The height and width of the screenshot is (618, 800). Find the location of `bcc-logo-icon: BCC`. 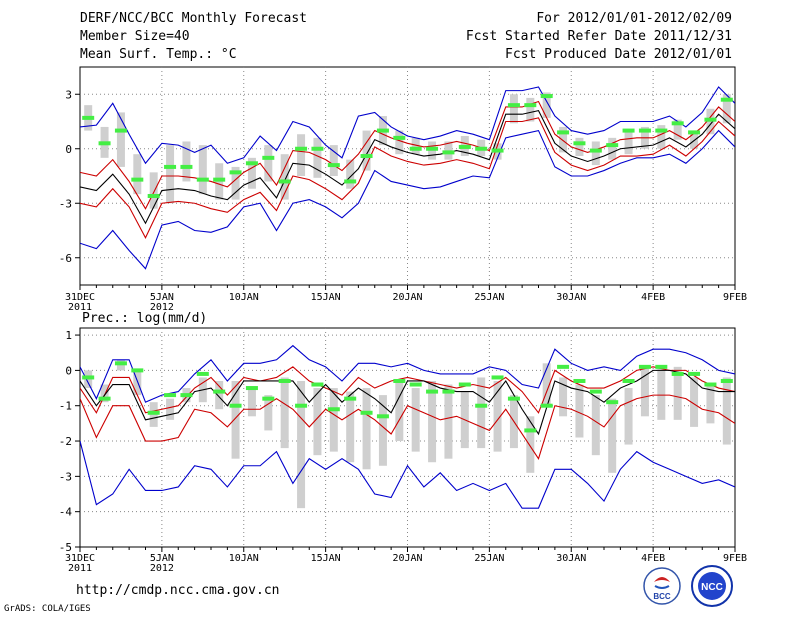

bcc-logo-icon: BCC is located at coordinates (662, 586).